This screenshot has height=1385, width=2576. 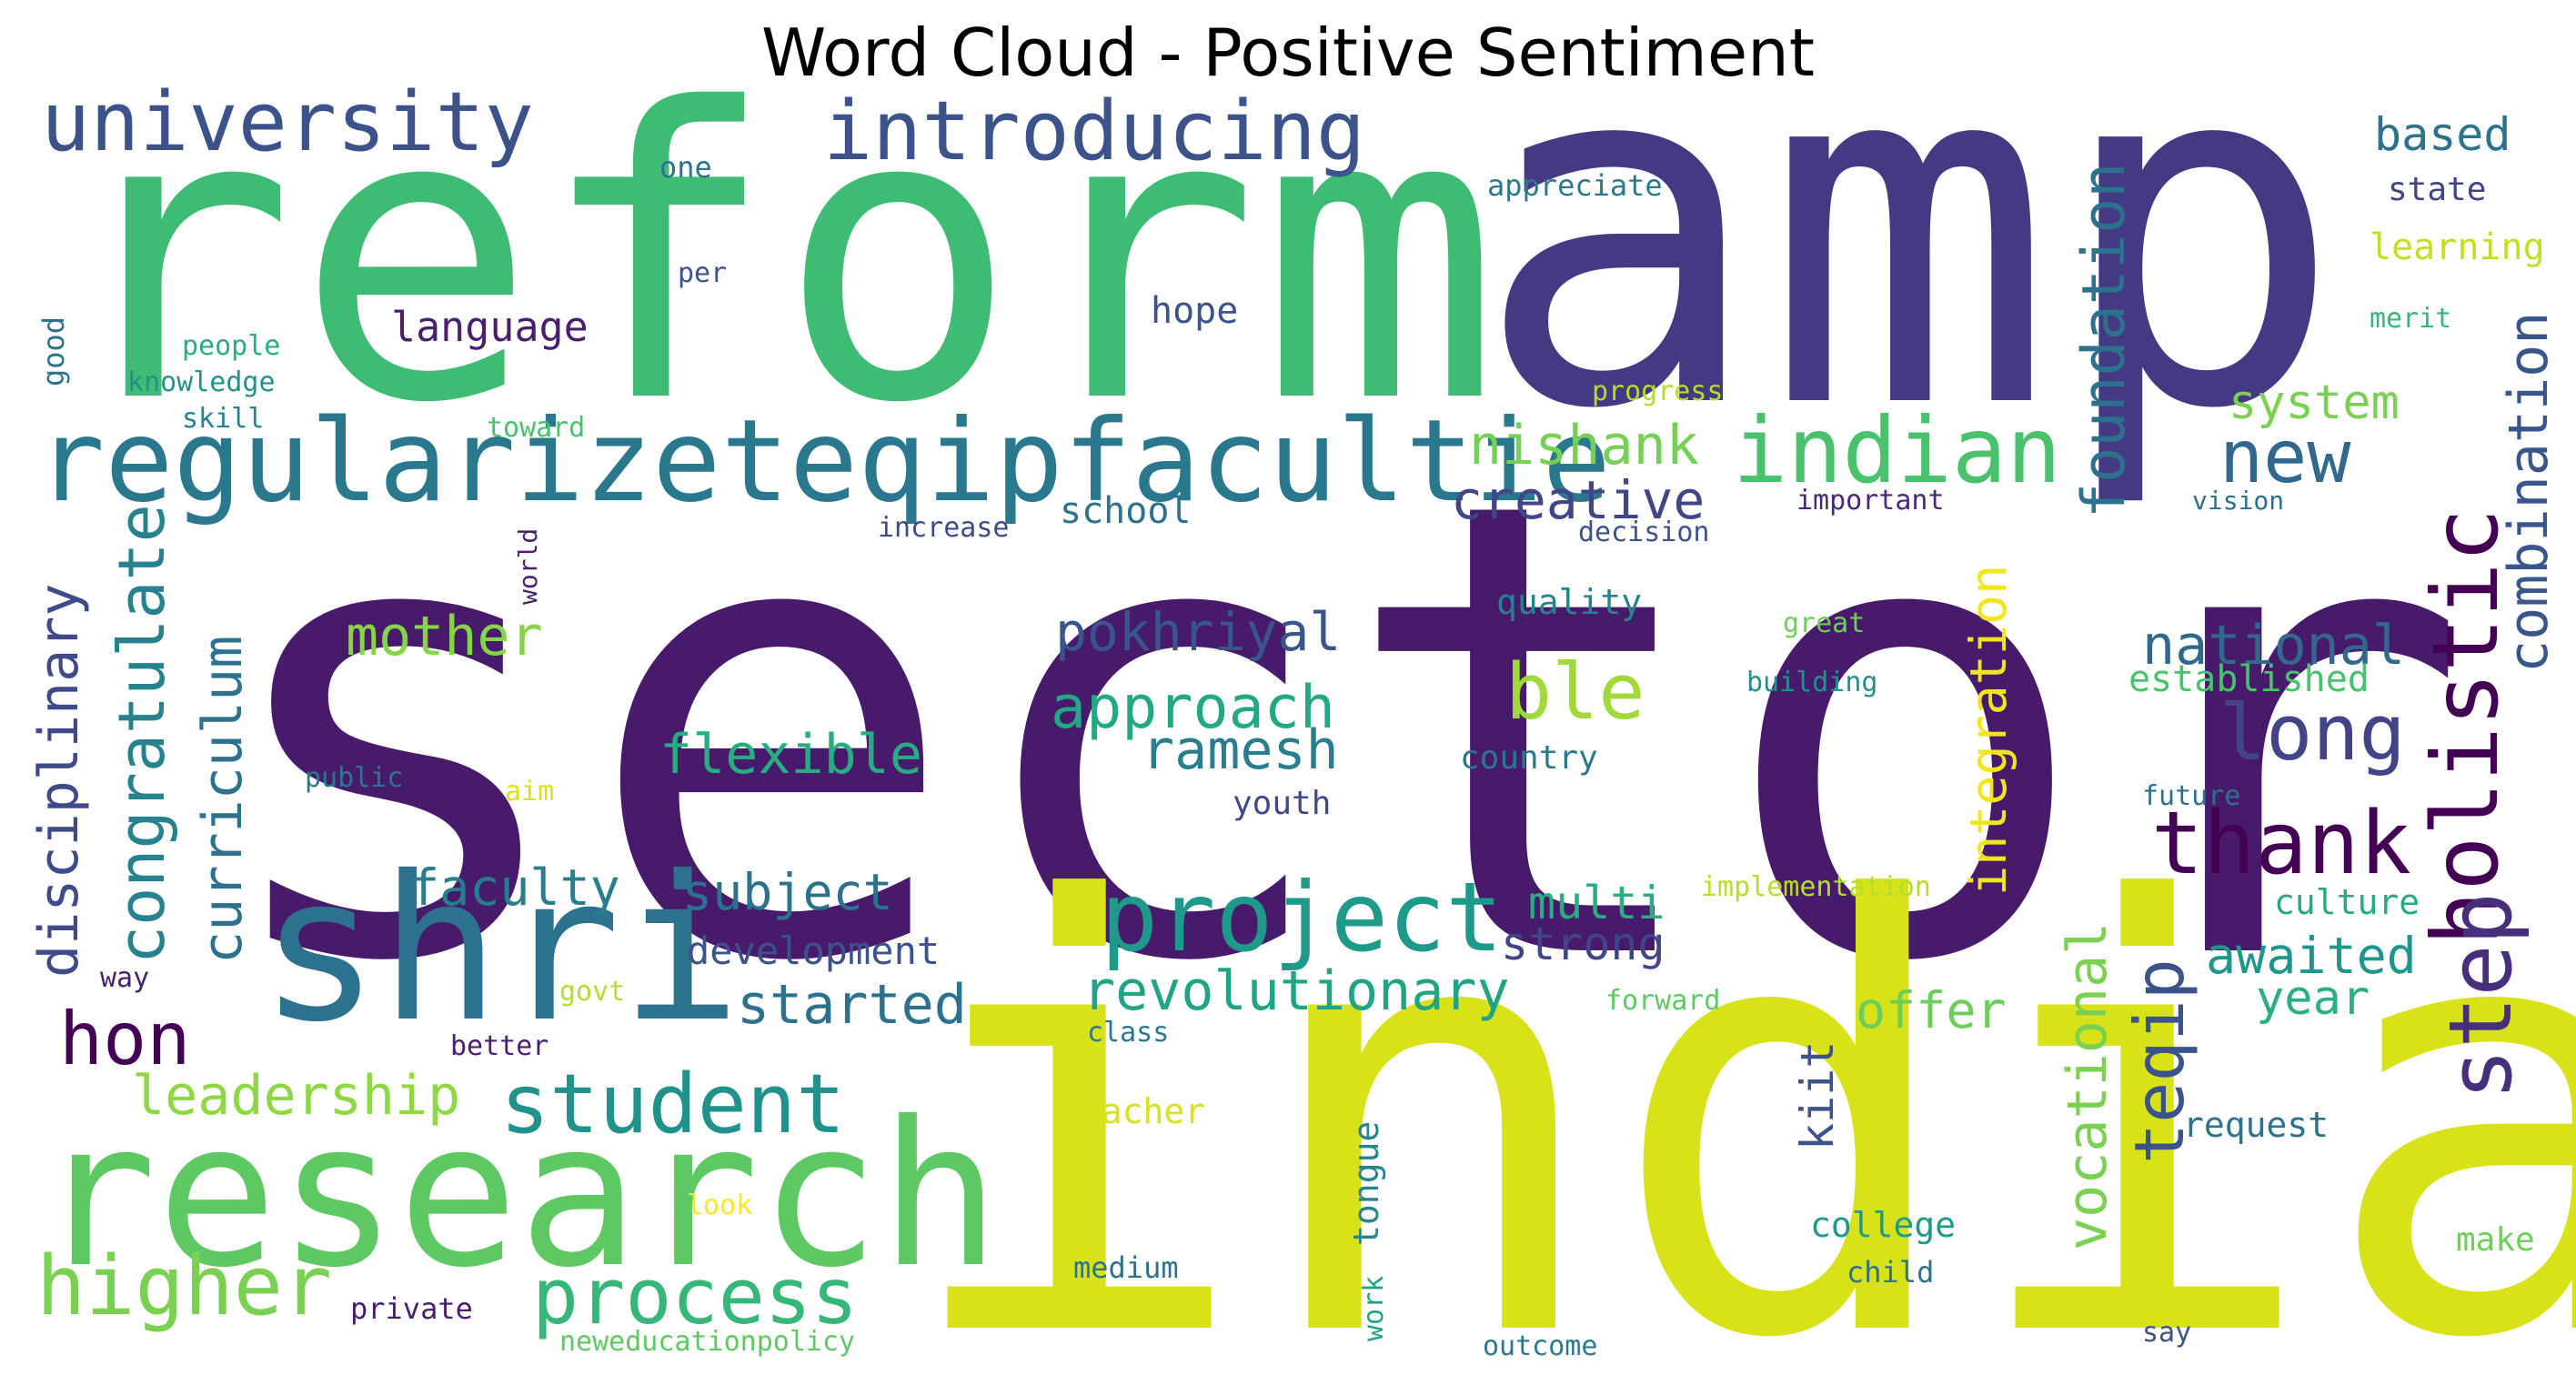 I want to click on word-higher: higher, so click(x=184, y=1286).